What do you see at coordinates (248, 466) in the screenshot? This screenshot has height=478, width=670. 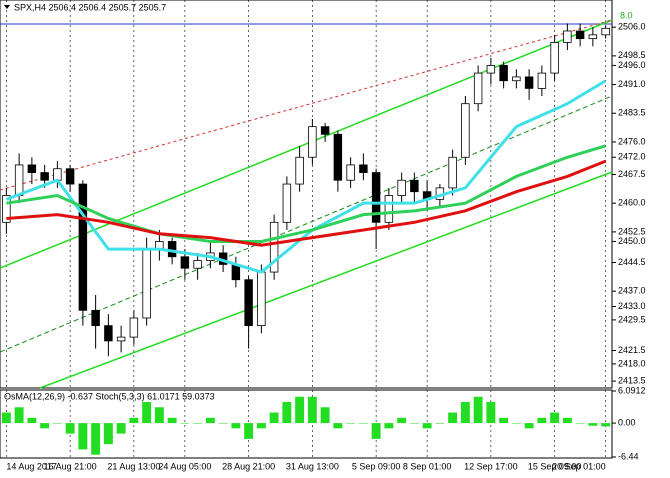 I see `x-tick-label: 28 Aug 21:00` at bounding box center [248, 466].